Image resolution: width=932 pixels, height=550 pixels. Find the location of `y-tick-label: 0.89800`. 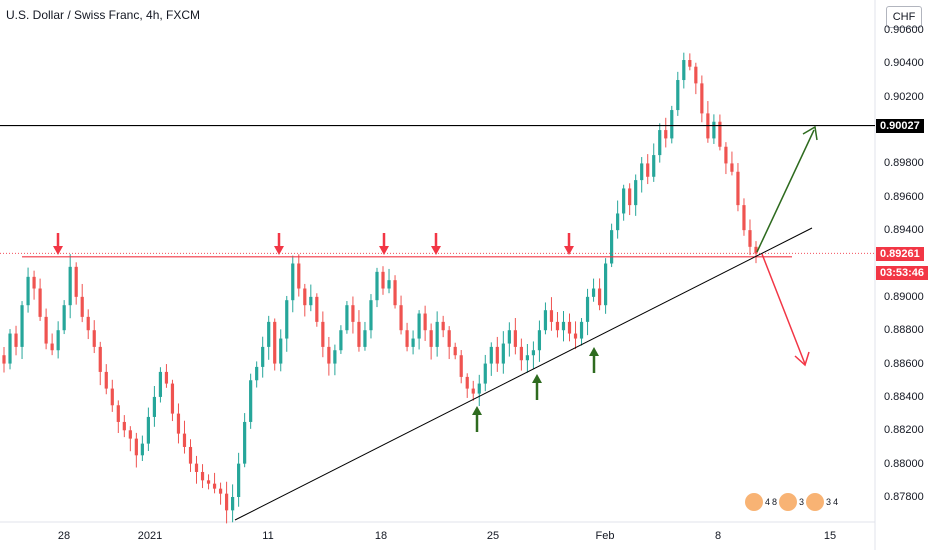

y-tick-label: 0.89800 is located at coordinates (904, 163).